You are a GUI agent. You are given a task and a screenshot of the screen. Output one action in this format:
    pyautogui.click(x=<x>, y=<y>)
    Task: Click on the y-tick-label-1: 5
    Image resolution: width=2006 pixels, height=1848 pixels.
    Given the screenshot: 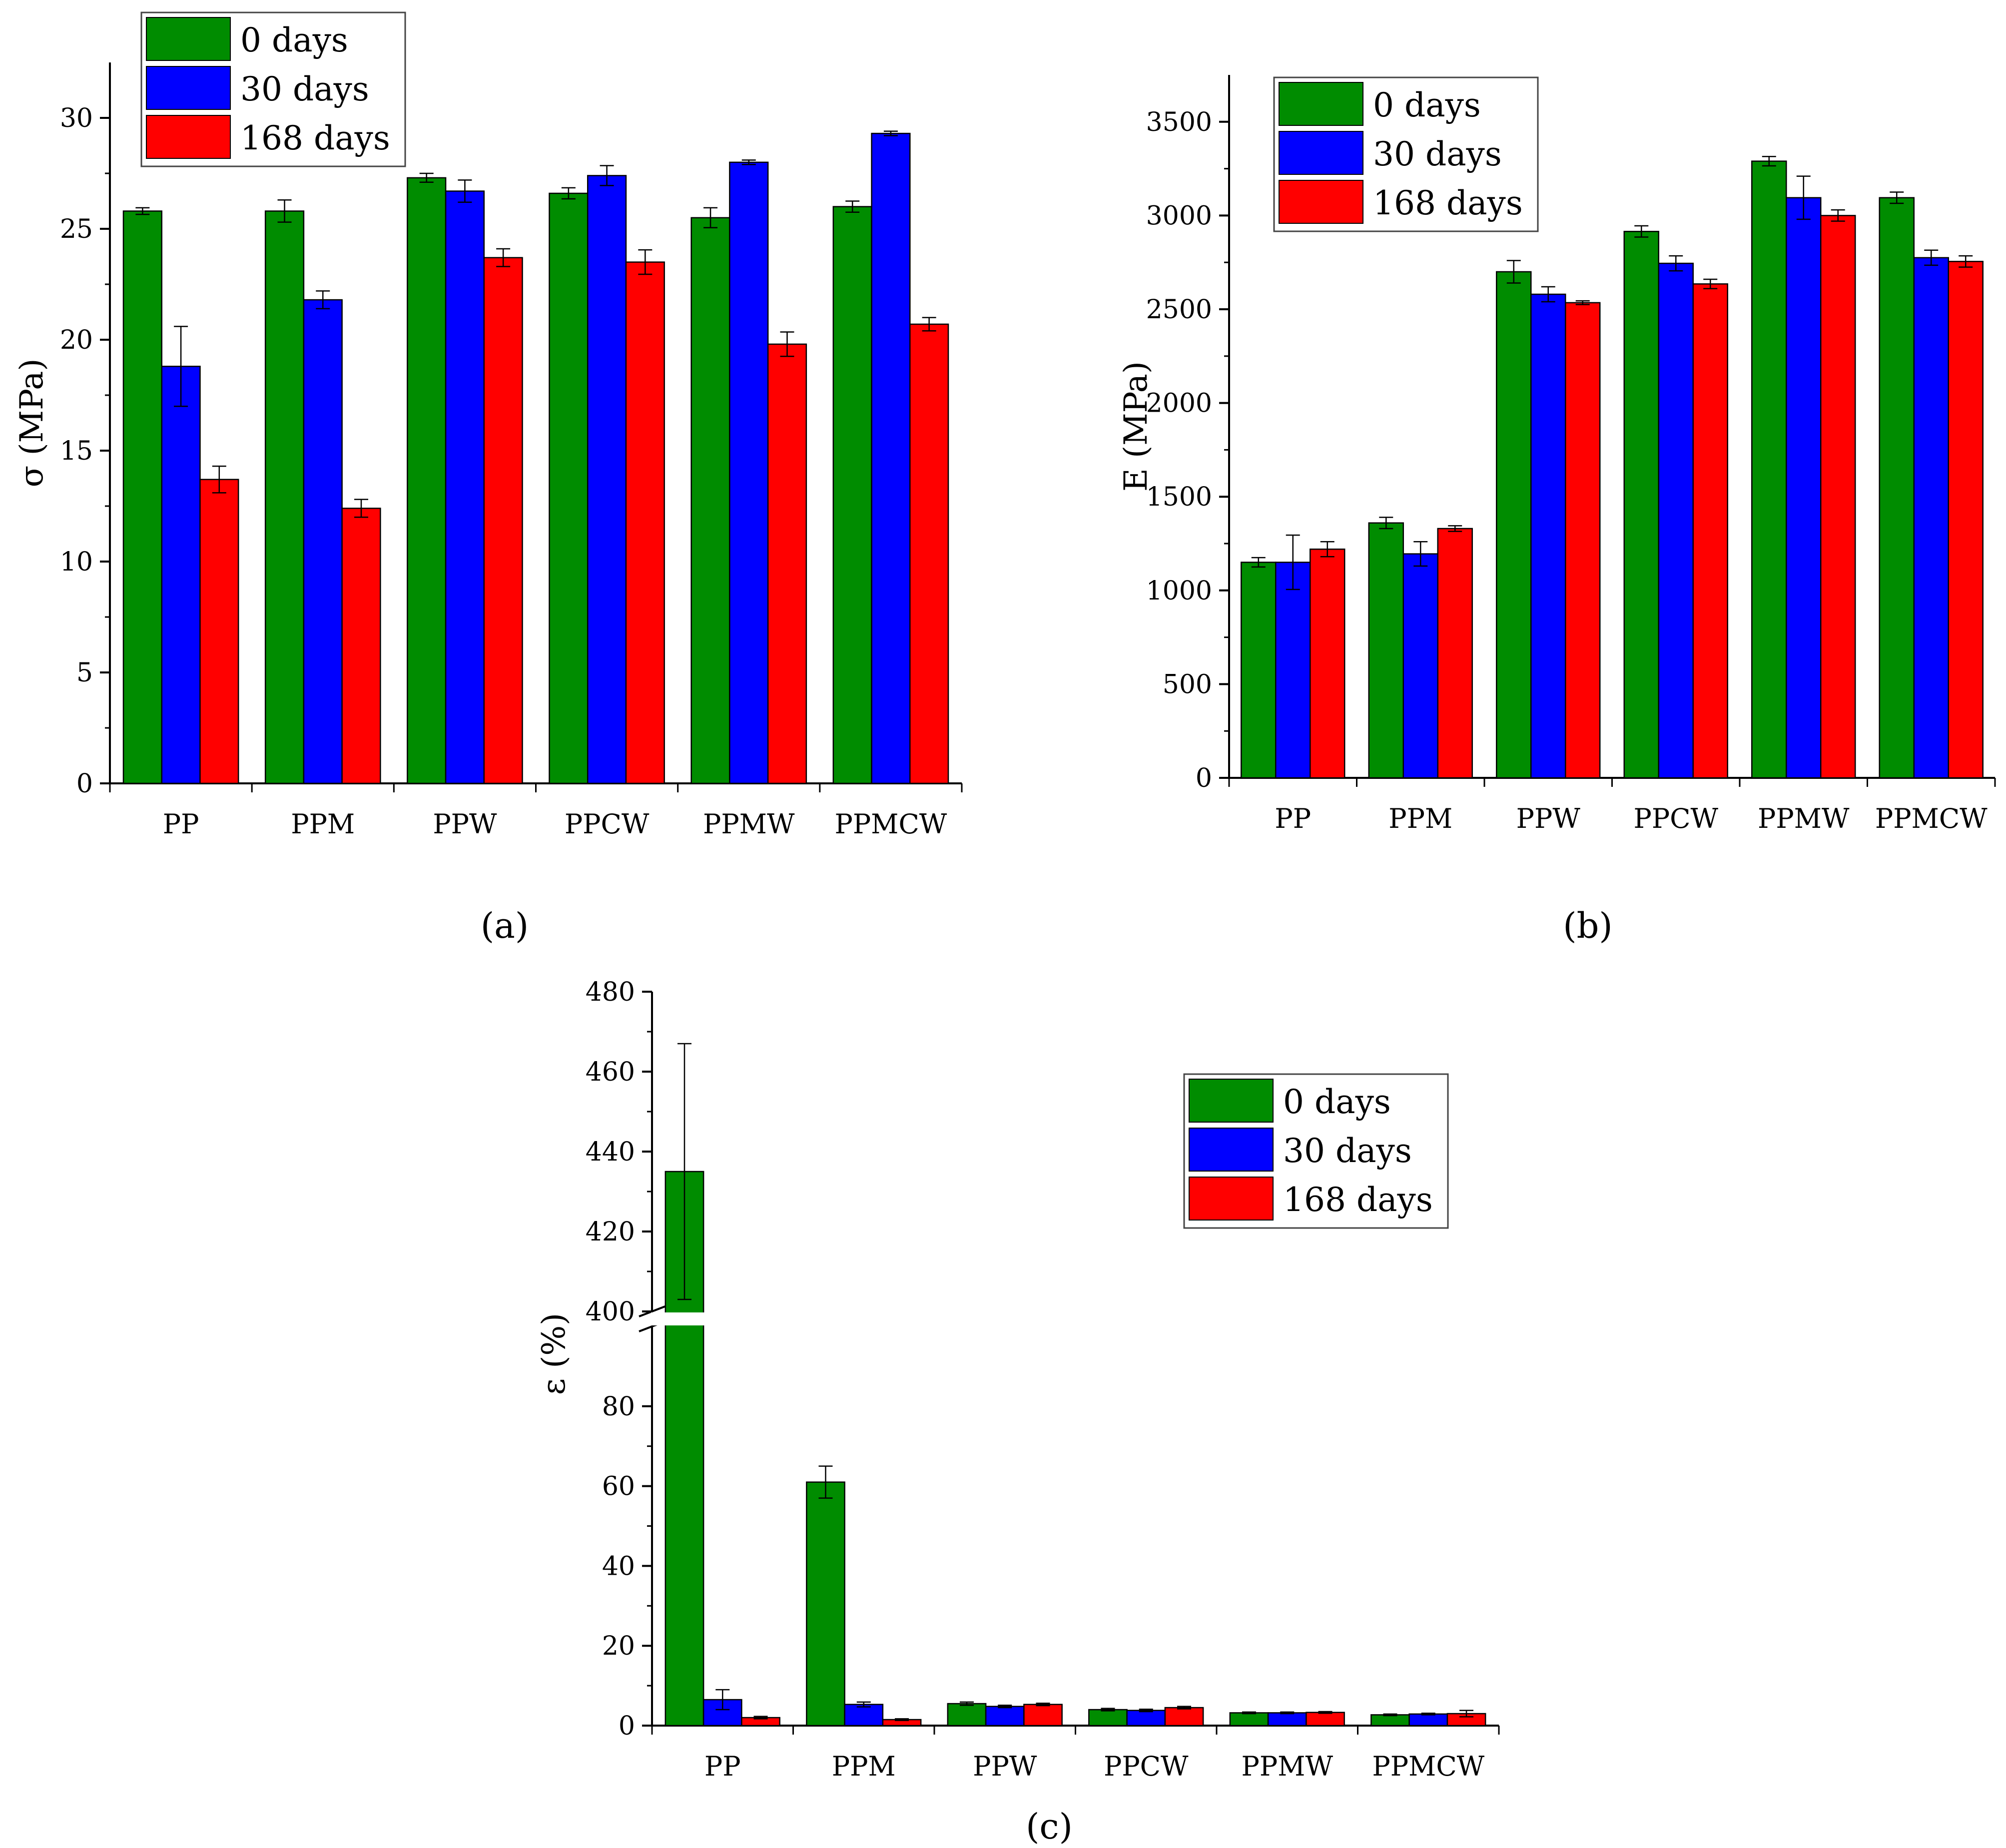 What is the action you would take?
    pyautogui.click(x=84, y=673)
    